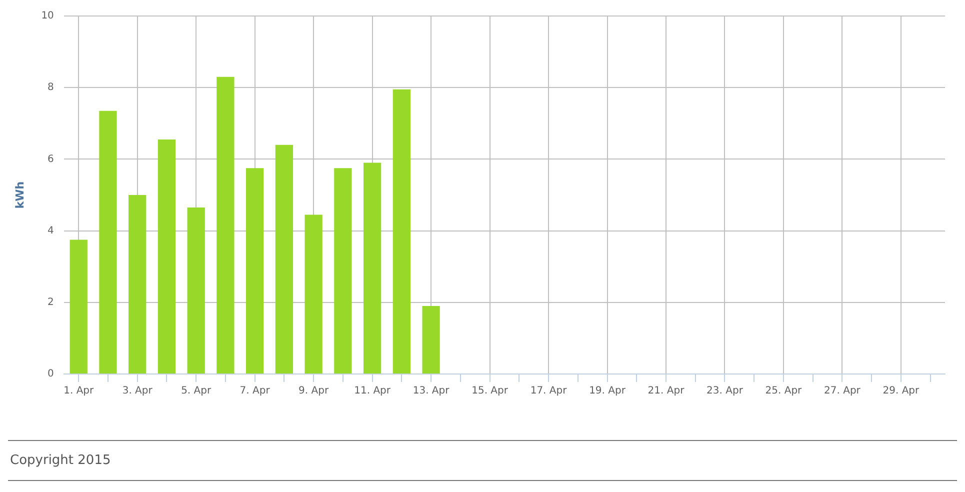 This screenshot has height=492, width=965. What do you see at coordinates (19, 195) in the screenshot?
I see `y-axis-title: kWh` at bounding box center [19, 195].